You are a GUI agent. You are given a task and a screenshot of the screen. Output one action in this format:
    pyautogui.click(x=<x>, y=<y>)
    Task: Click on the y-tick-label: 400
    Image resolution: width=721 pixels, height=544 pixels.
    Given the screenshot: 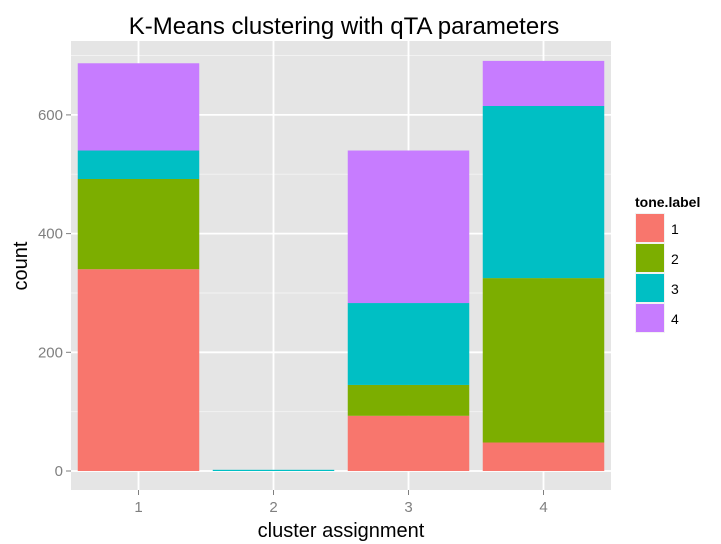 What is the action you would take?
    pyautogui.click(x=50, y=234)
    